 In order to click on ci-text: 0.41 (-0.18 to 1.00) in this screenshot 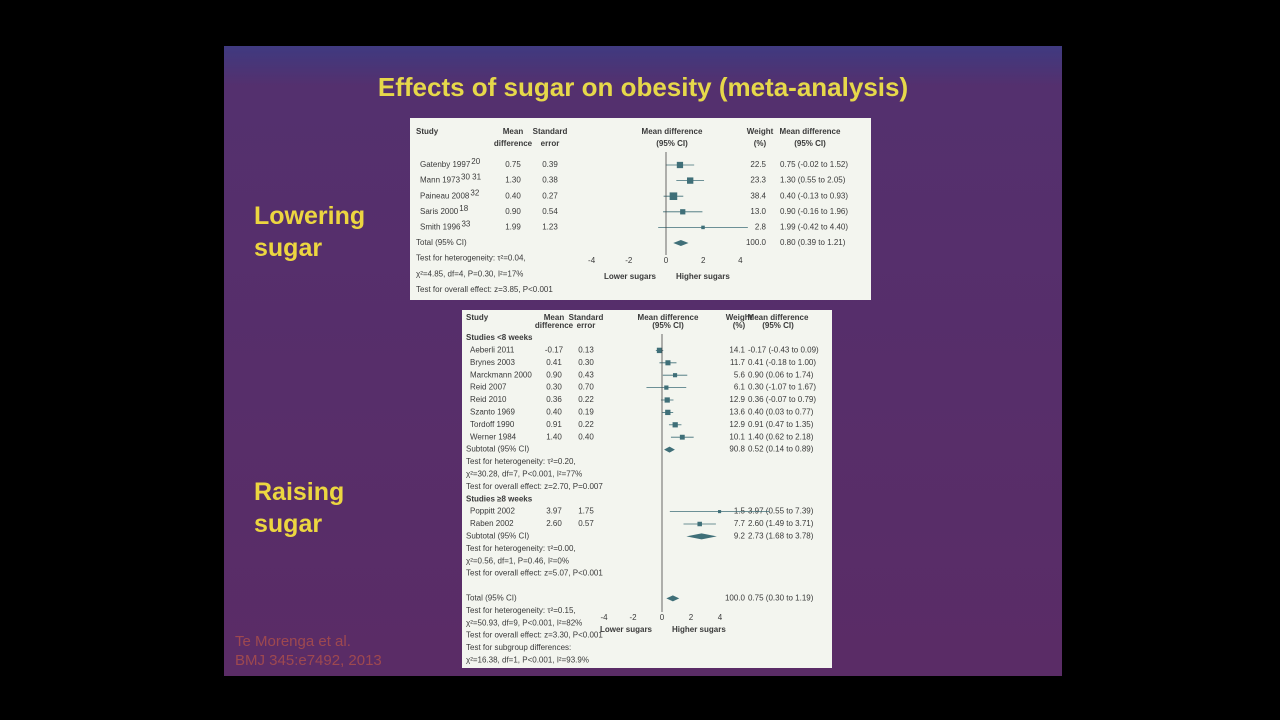, I will do `click(782, 362)`.